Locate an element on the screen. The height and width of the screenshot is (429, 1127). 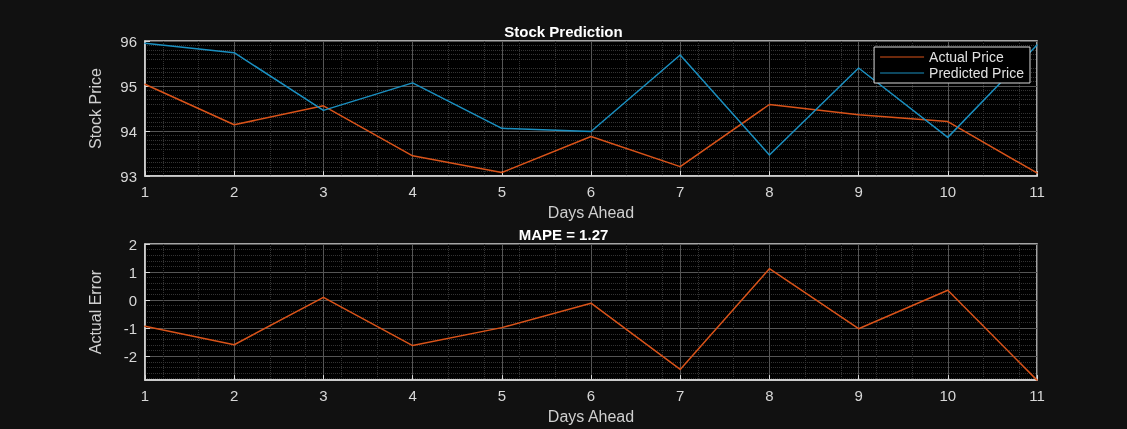
y-tick-label: 94 is located at coordinates (128, 131).